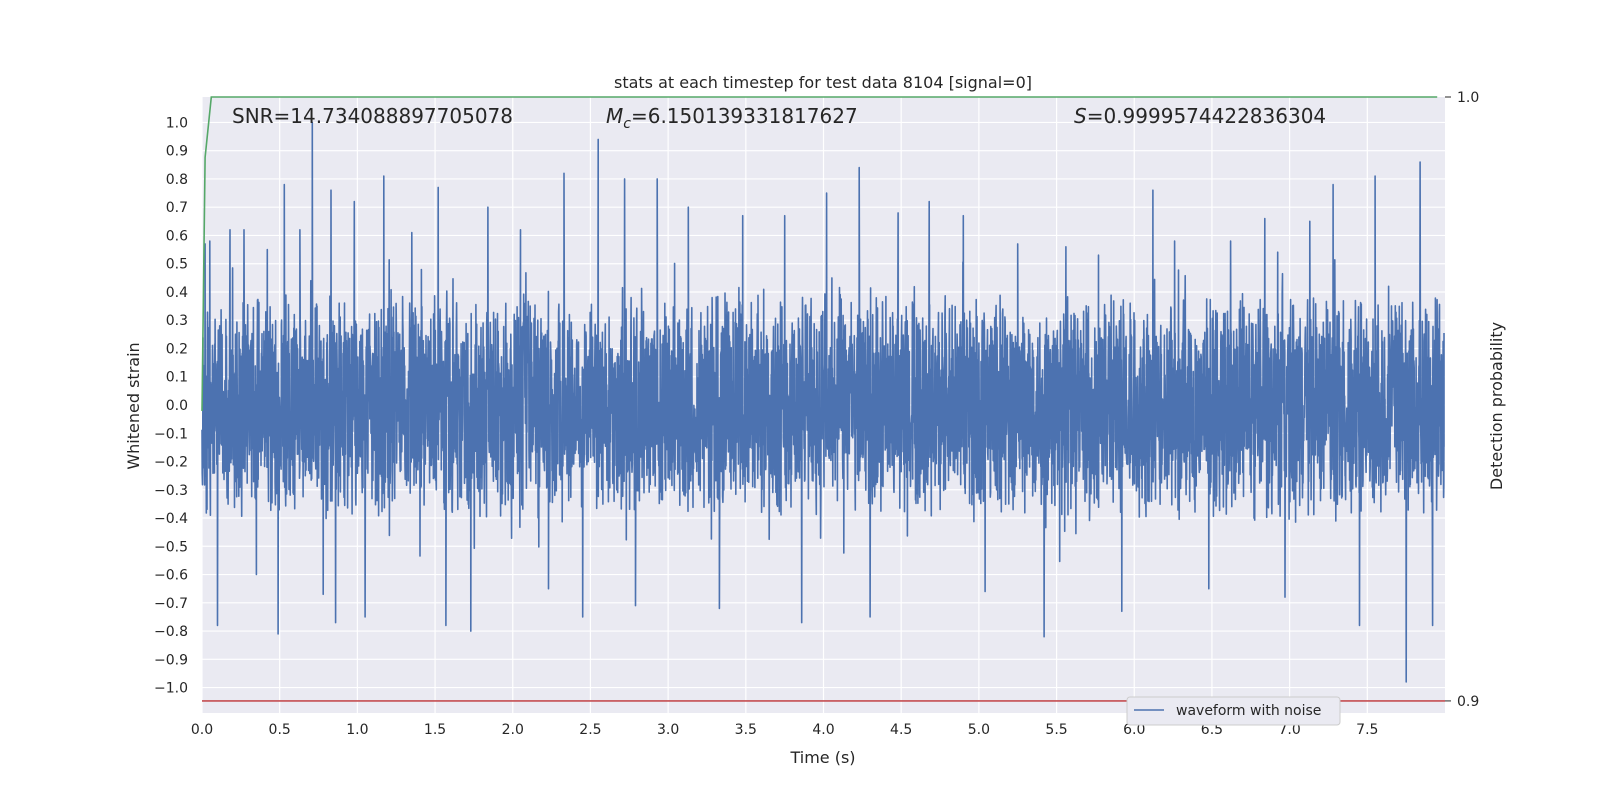 Image resolution: width=1600 pixels, height=800 pixels. Describe the element at coordinates (901, 730) in the screenshot. I see `x-tick-label: 4.5` at that location.